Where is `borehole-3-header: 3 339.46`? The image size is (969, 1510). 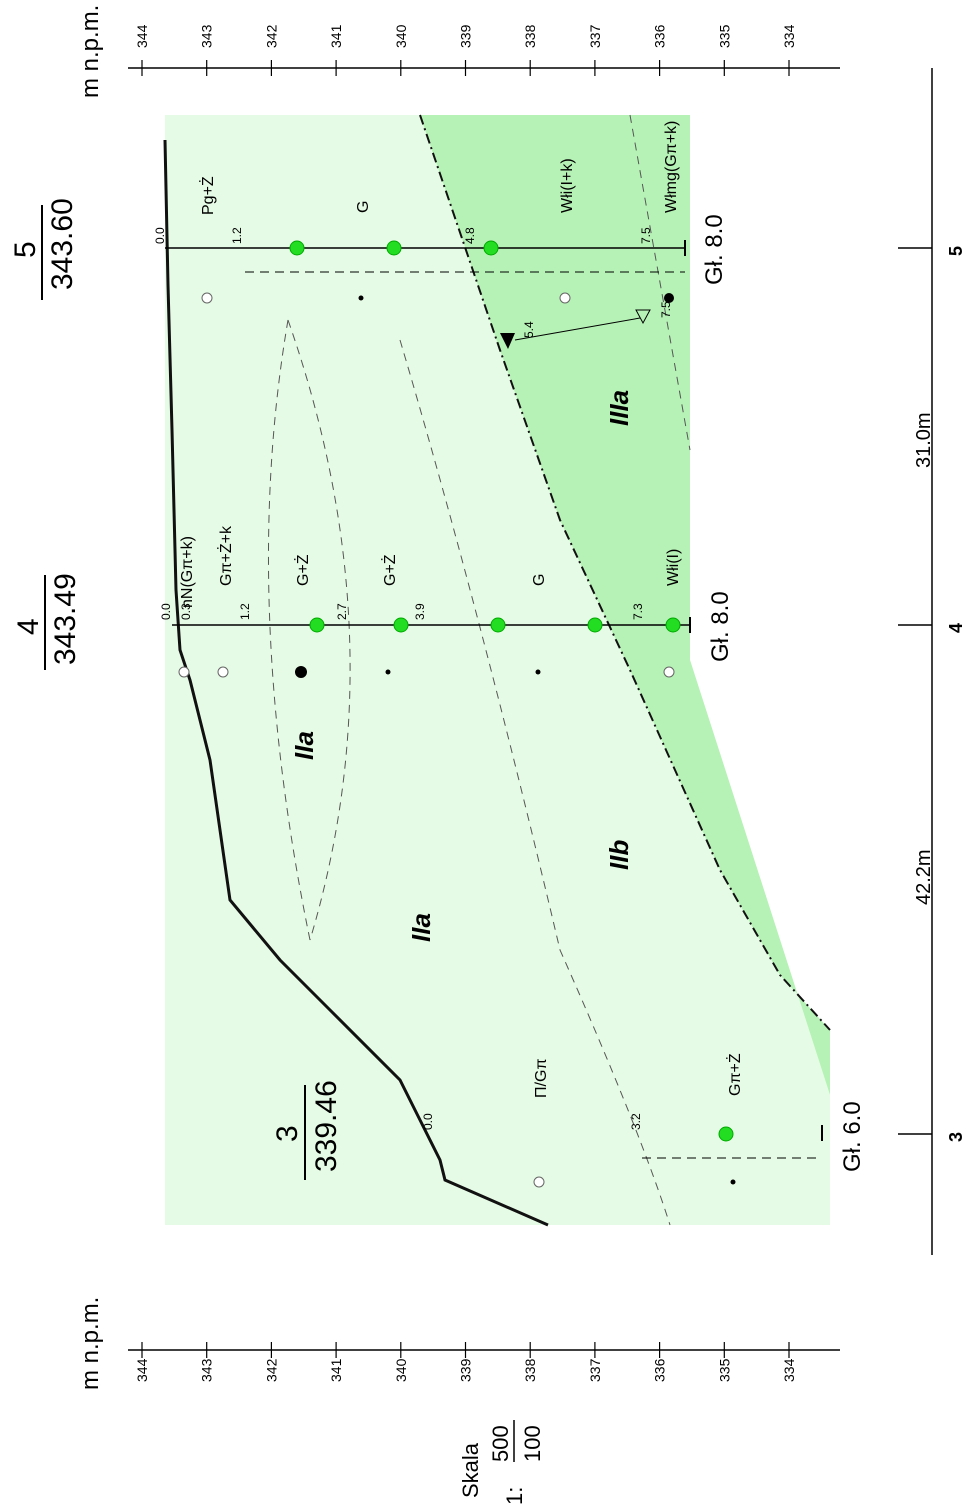 borehole-3-header: 3 339.46 is located at coordinates (307, 1130).